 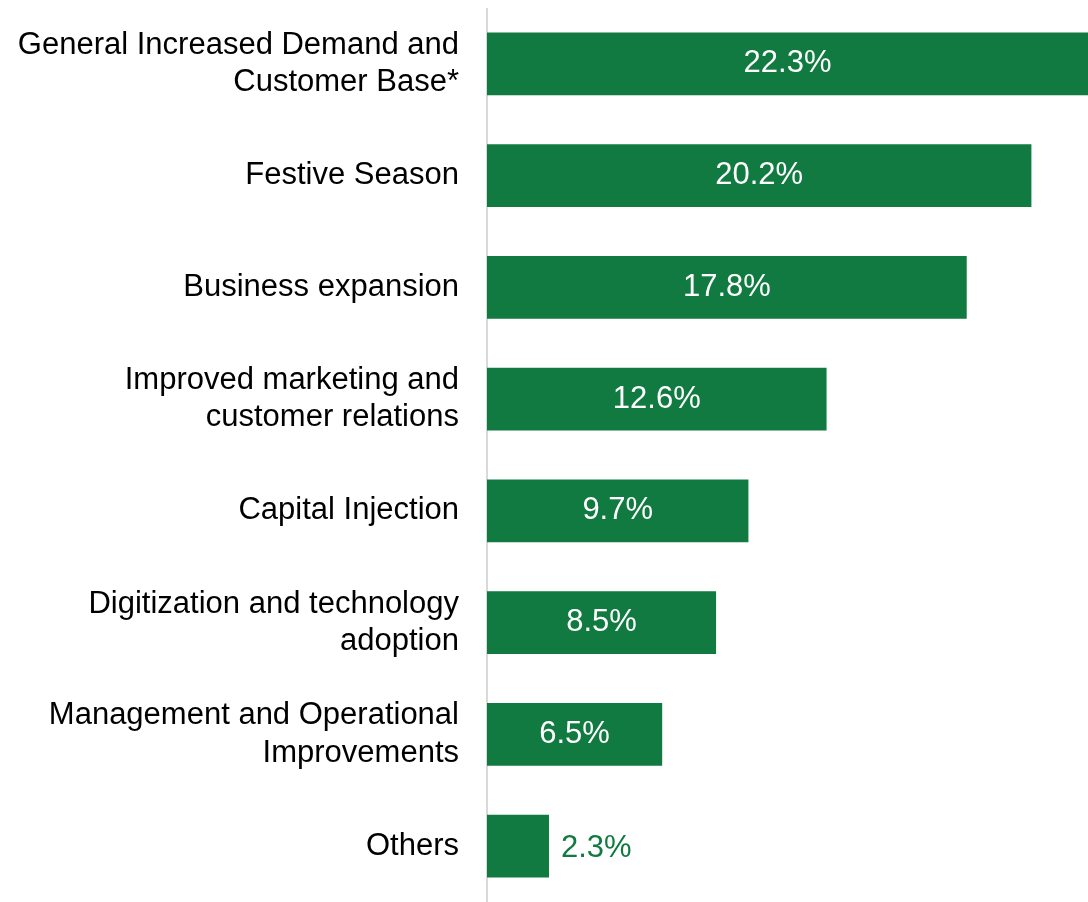 What do you see at coordinates (348, 509) in the screenshot?
I see `y-tick-label: Capital Injection` at bounding box center [348, 509].